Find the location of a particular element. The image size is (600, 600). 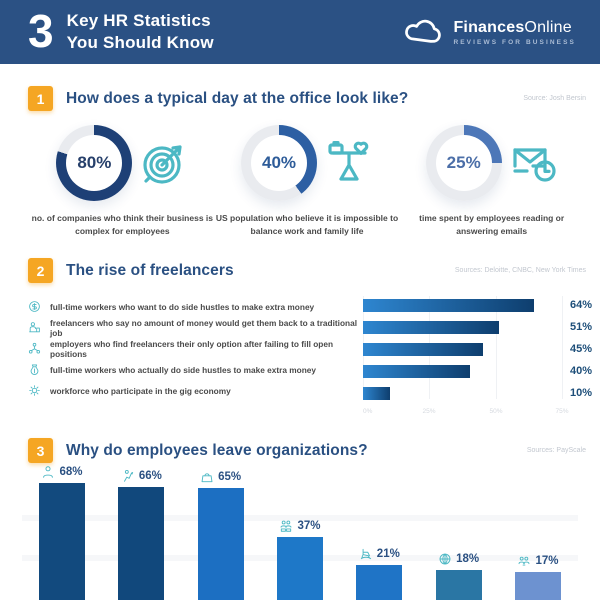

bar-column: 17% is located at coordinates (538, 577).